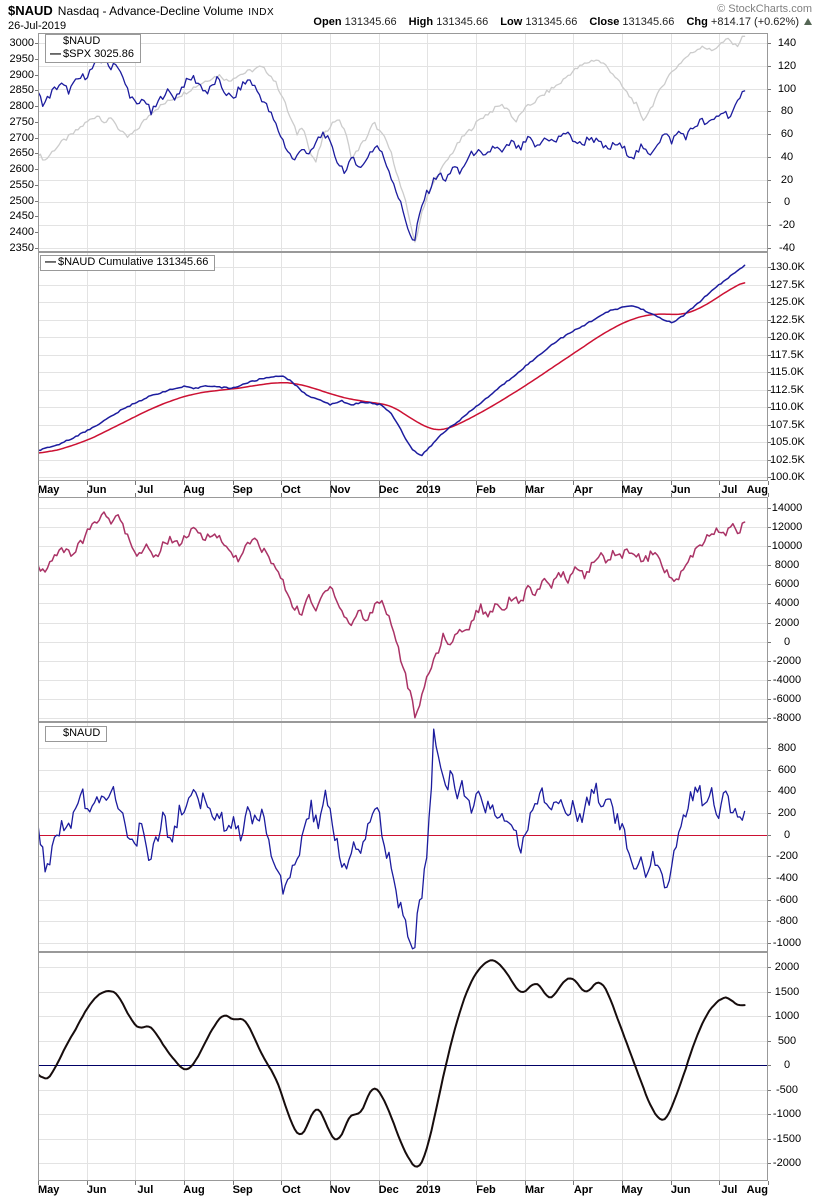  Describe the element at coordinates (787, 1138) in the screenshot. I see `right-axis-tick-label: -1500` at that location.